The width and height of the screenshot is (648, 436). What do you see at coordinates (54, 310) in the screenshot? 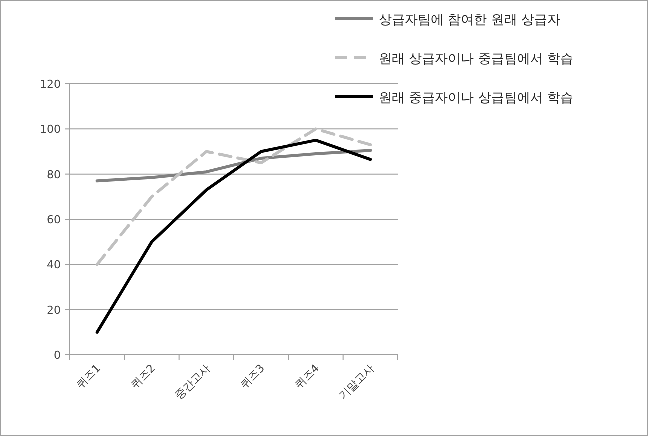
I see `y-tick-label: 20` at bounding box center [54, 310].